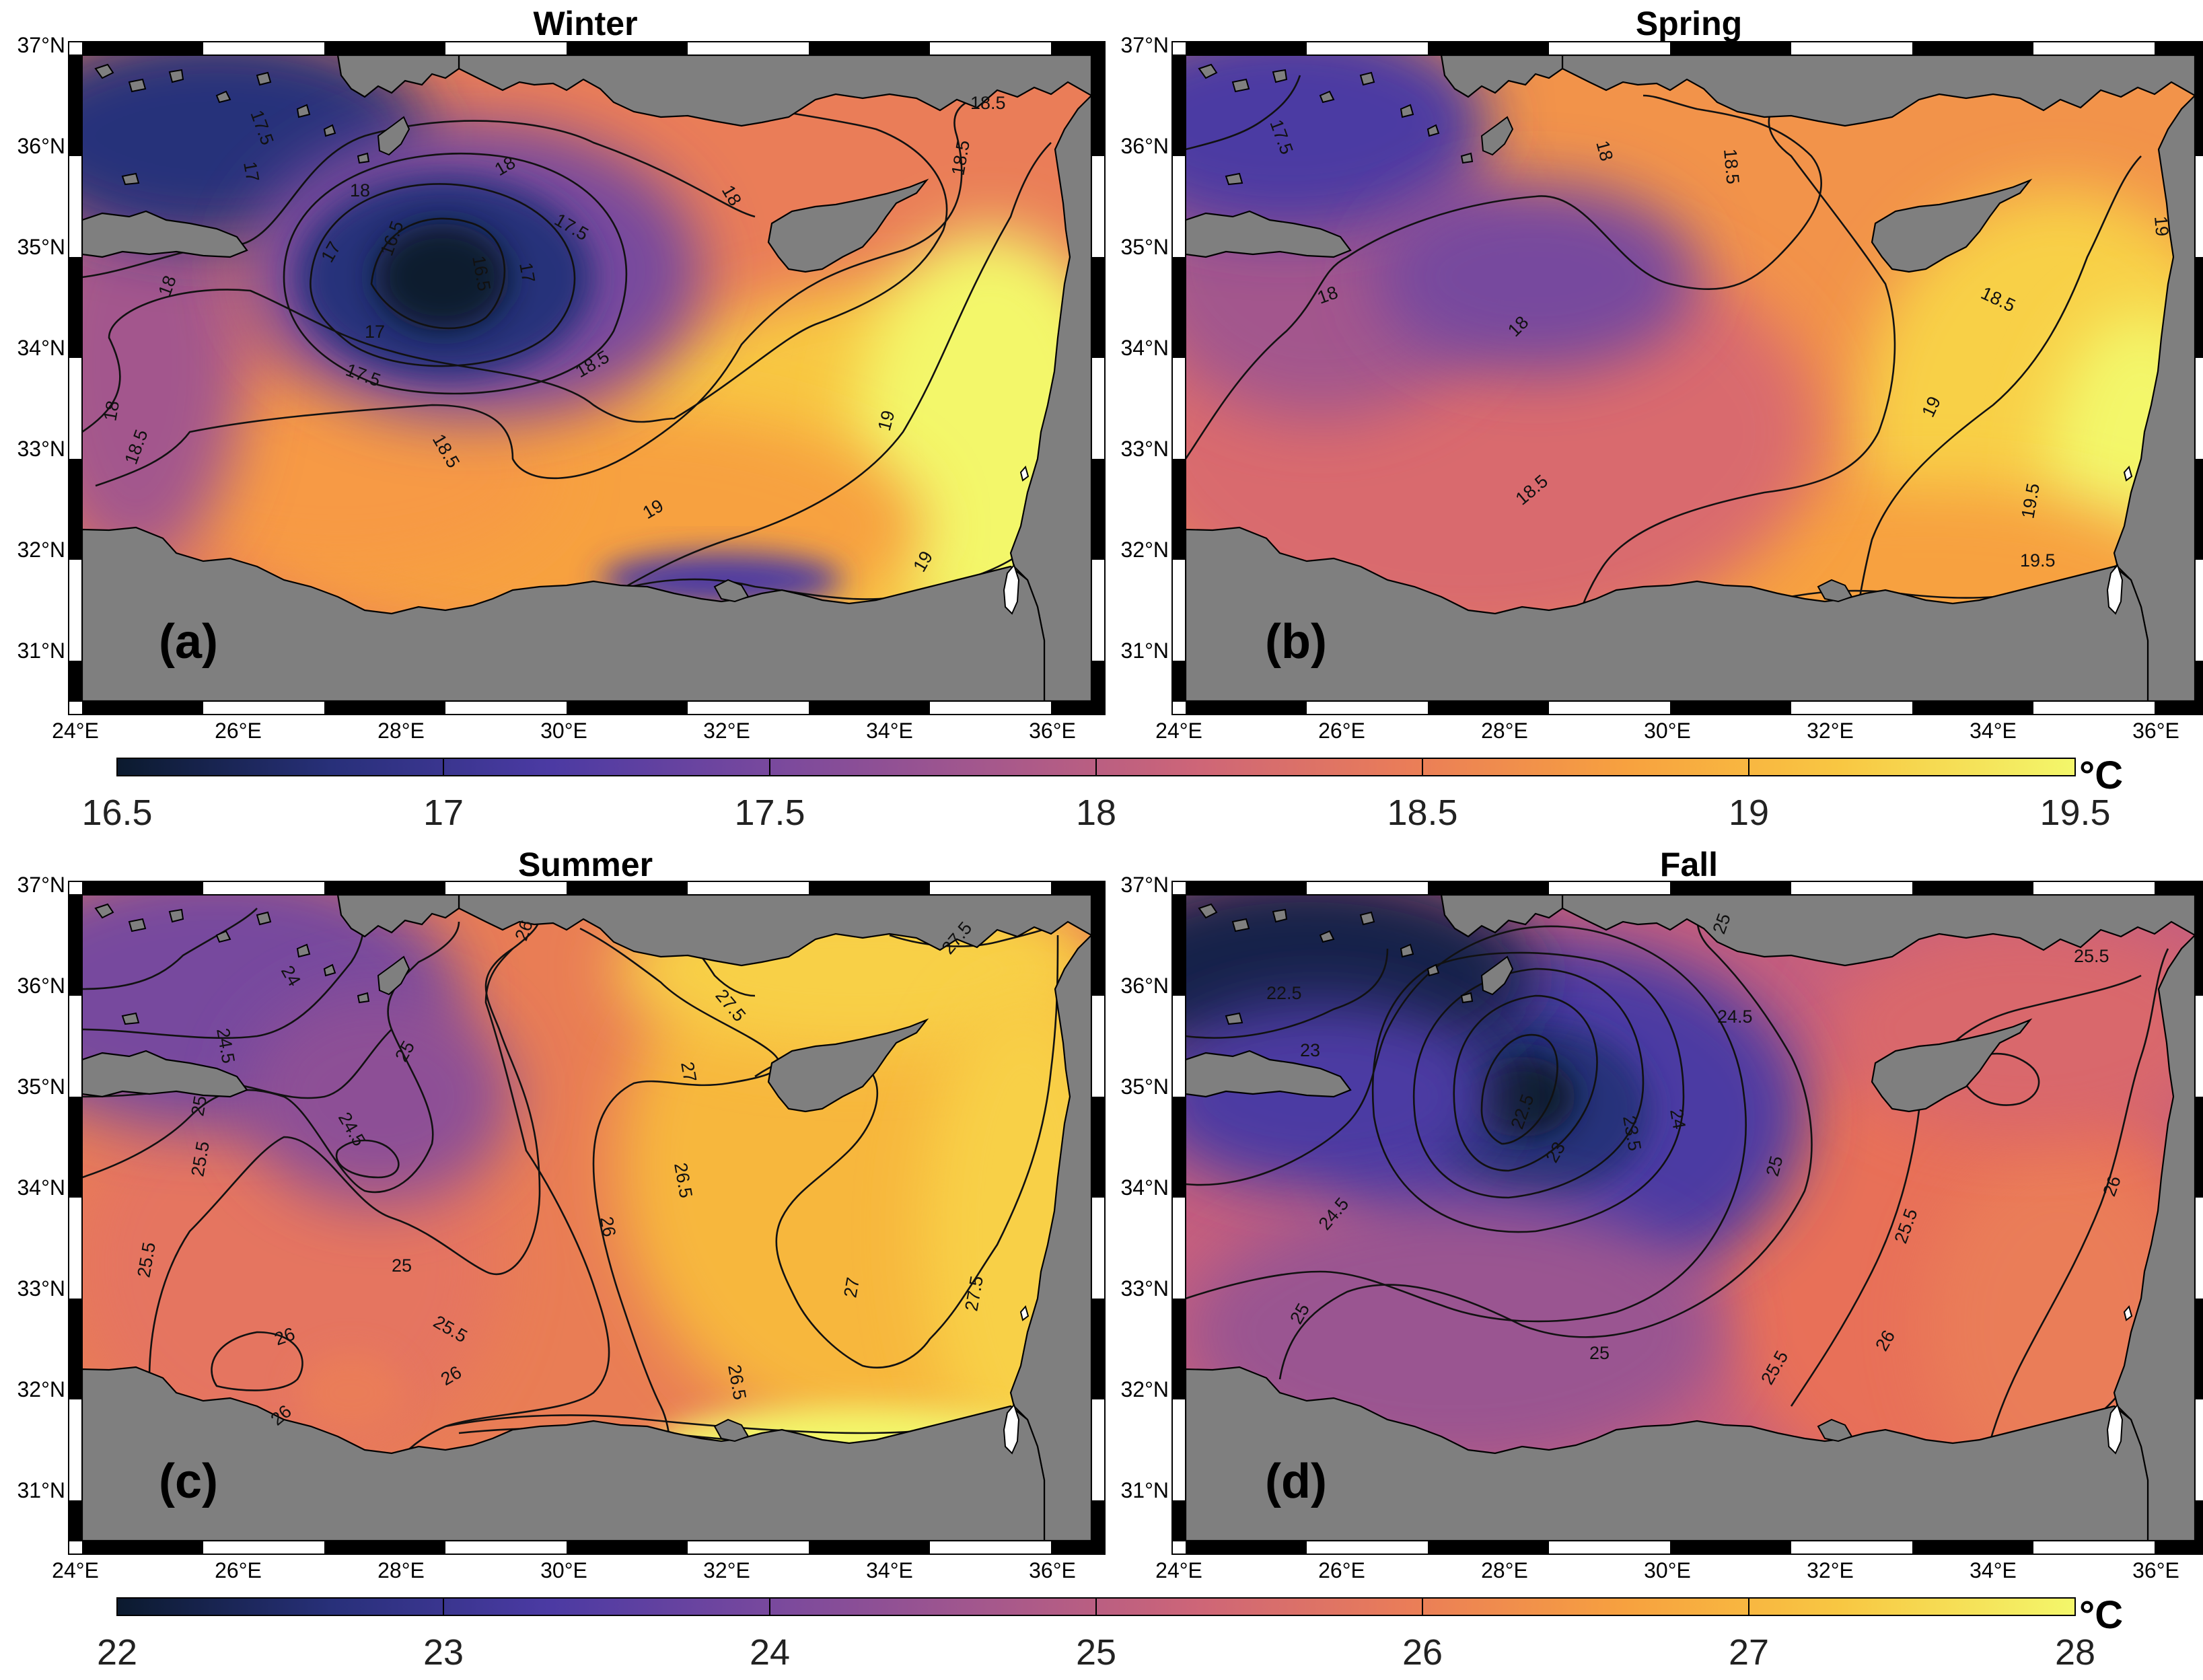 The image size is (2203, 1680). What do you see at coordinates (1284, 993) in the screenshot?
I see `svg-text: 22.5` at bounding box center [1284, 993].